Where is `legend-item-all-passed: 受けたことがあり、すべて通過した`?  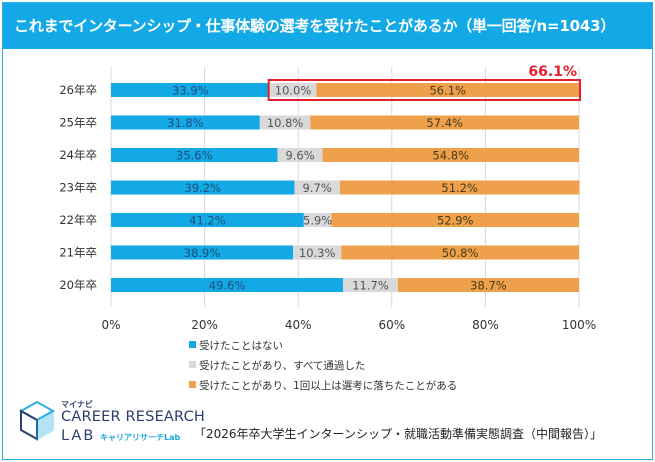 legend-item-all-passed: 受けたことがあり、すべて通過した is located at coordinates (277, 365).